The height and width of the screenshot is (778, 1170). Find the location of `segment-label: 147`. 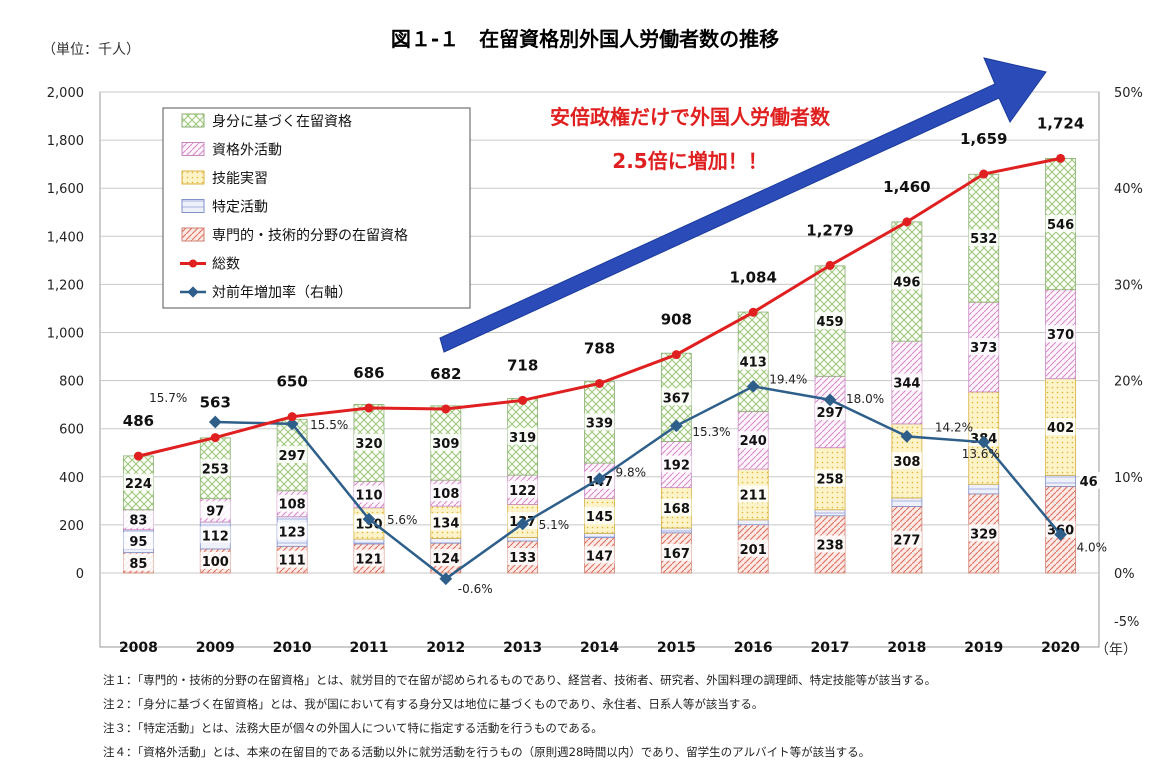

segment-label: 147 is located at coordinates (599, 556).